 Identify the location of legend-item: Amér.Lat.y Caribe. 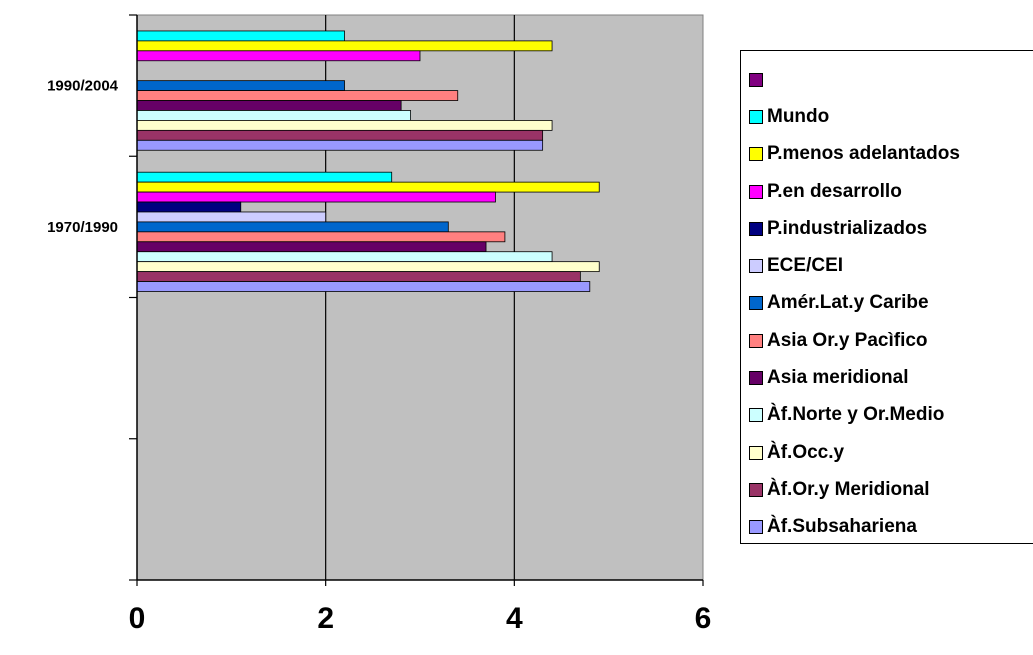
(891, 303).